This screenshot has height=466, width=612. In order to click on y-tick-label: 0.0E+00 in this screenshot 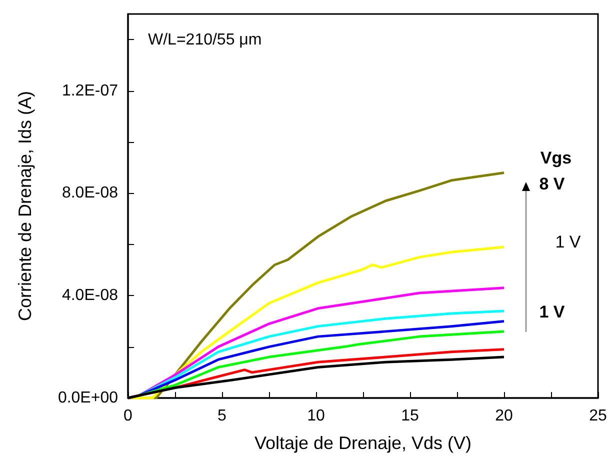, I will do `click(88, 398)`.